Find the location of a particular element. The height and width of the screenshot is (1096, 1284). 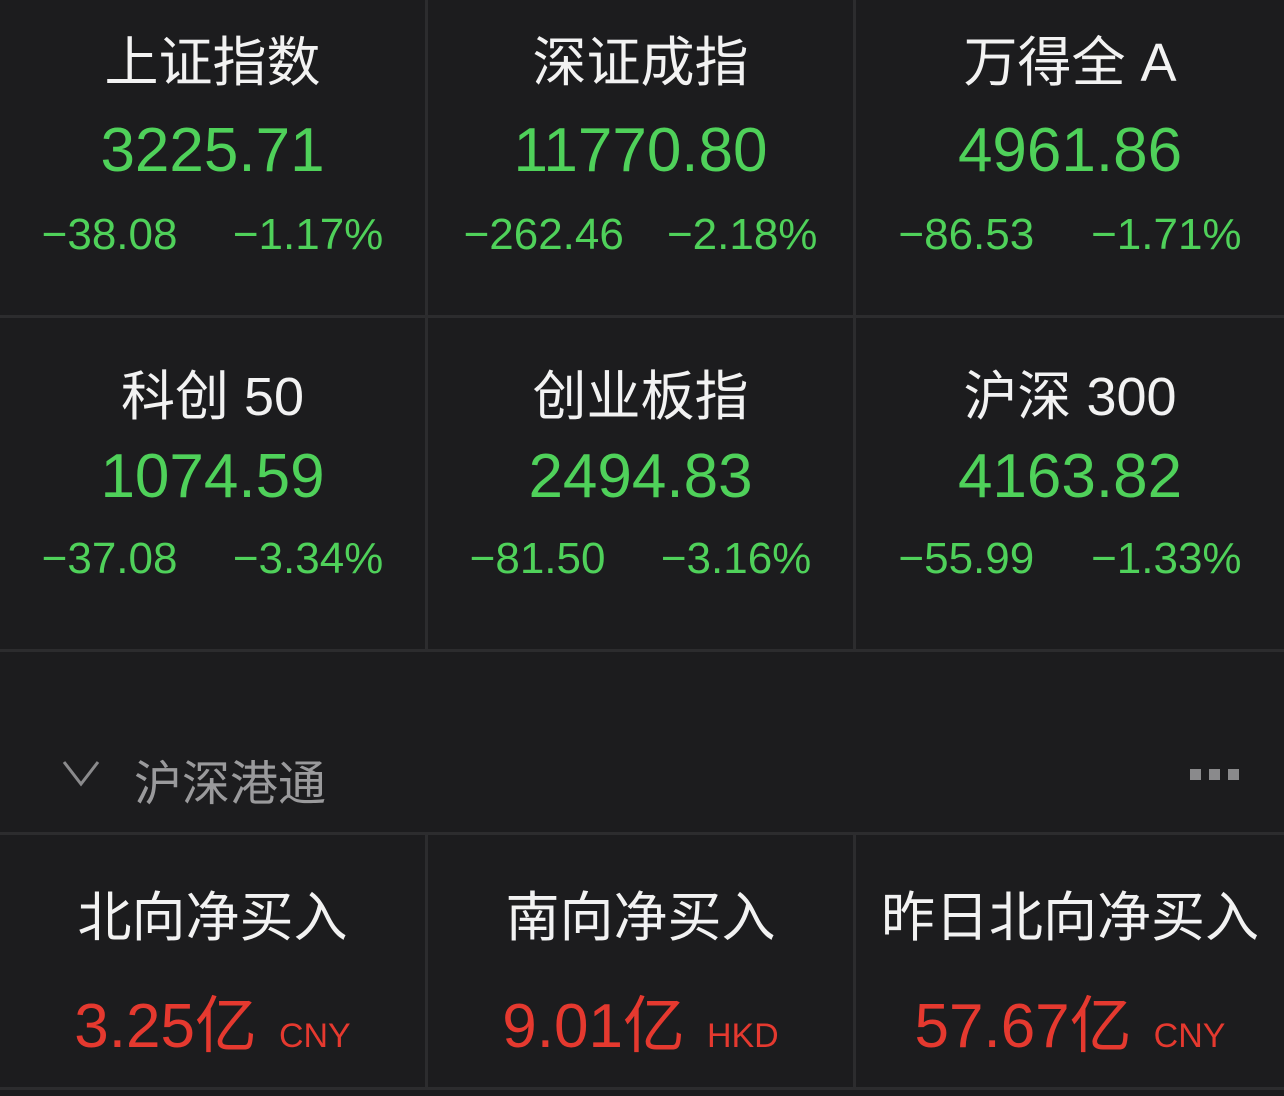

index-pct: −1.17% is located at coordinates (308, 234).